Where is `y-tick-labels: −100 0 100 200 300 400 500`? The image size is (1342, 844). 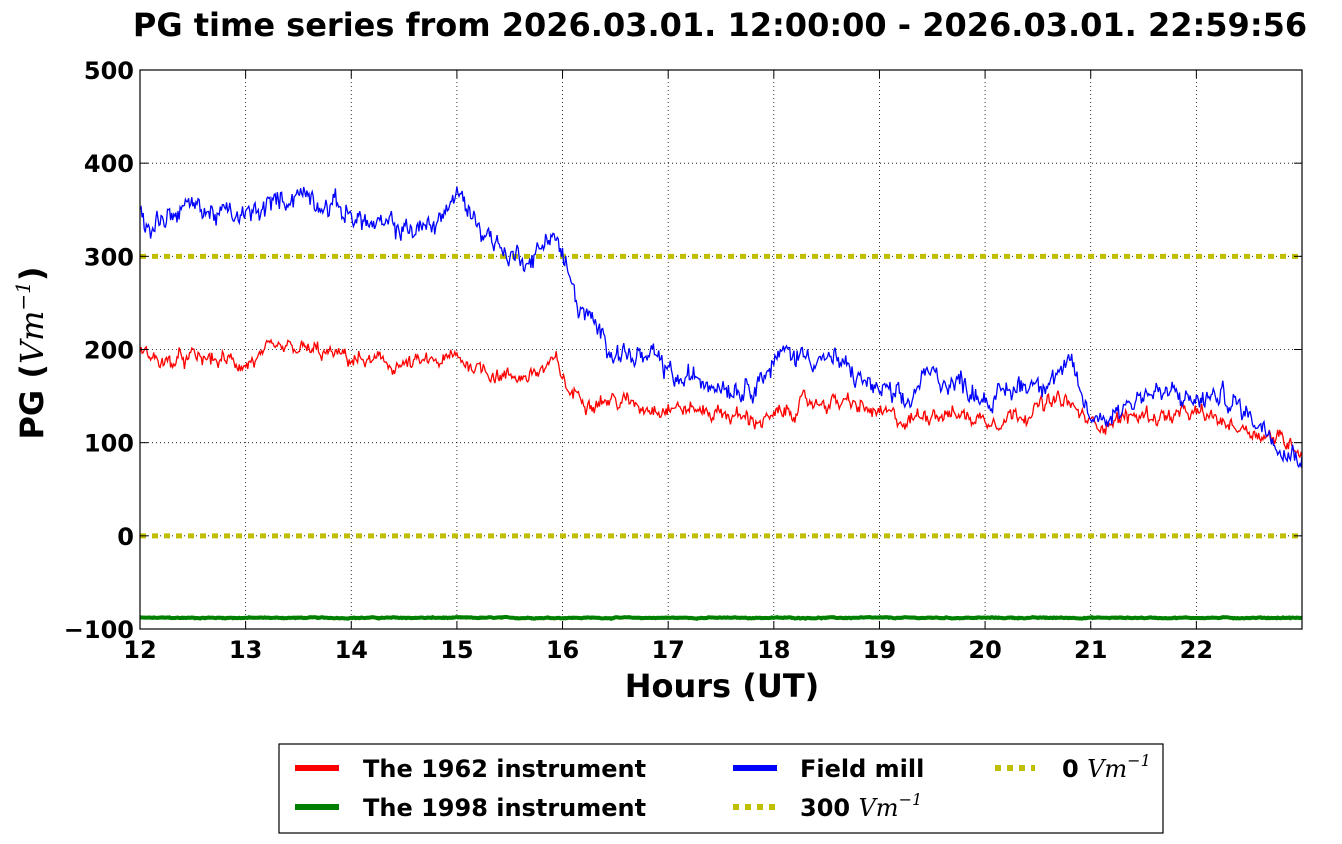 y-tick-labels: −100 0 100 200 300 400 500 is located at coordinates (99, 350).